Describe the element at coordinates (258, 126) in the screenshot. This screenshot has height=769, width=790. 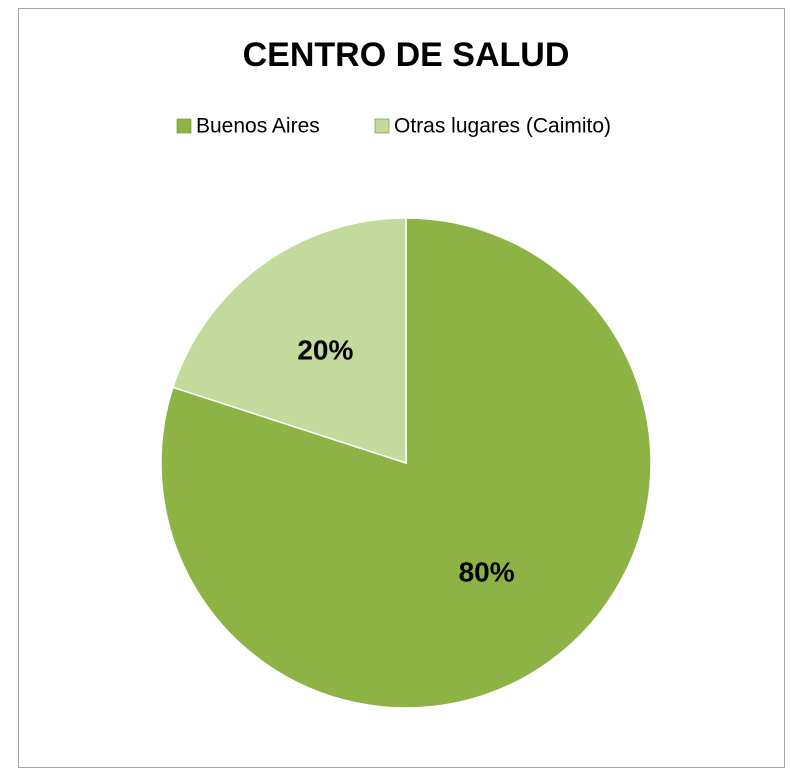
I see `legend-label: Buenos Aires` at that location.